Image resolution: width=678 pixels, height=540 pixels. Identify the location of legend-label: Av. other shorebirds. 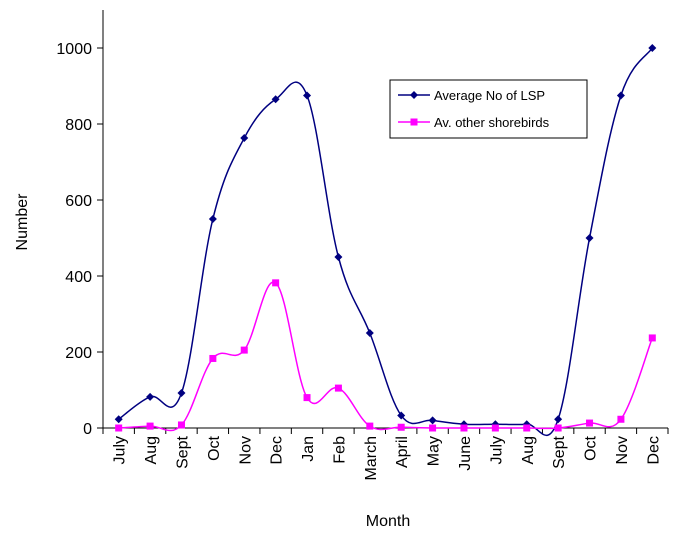
(492, 122).